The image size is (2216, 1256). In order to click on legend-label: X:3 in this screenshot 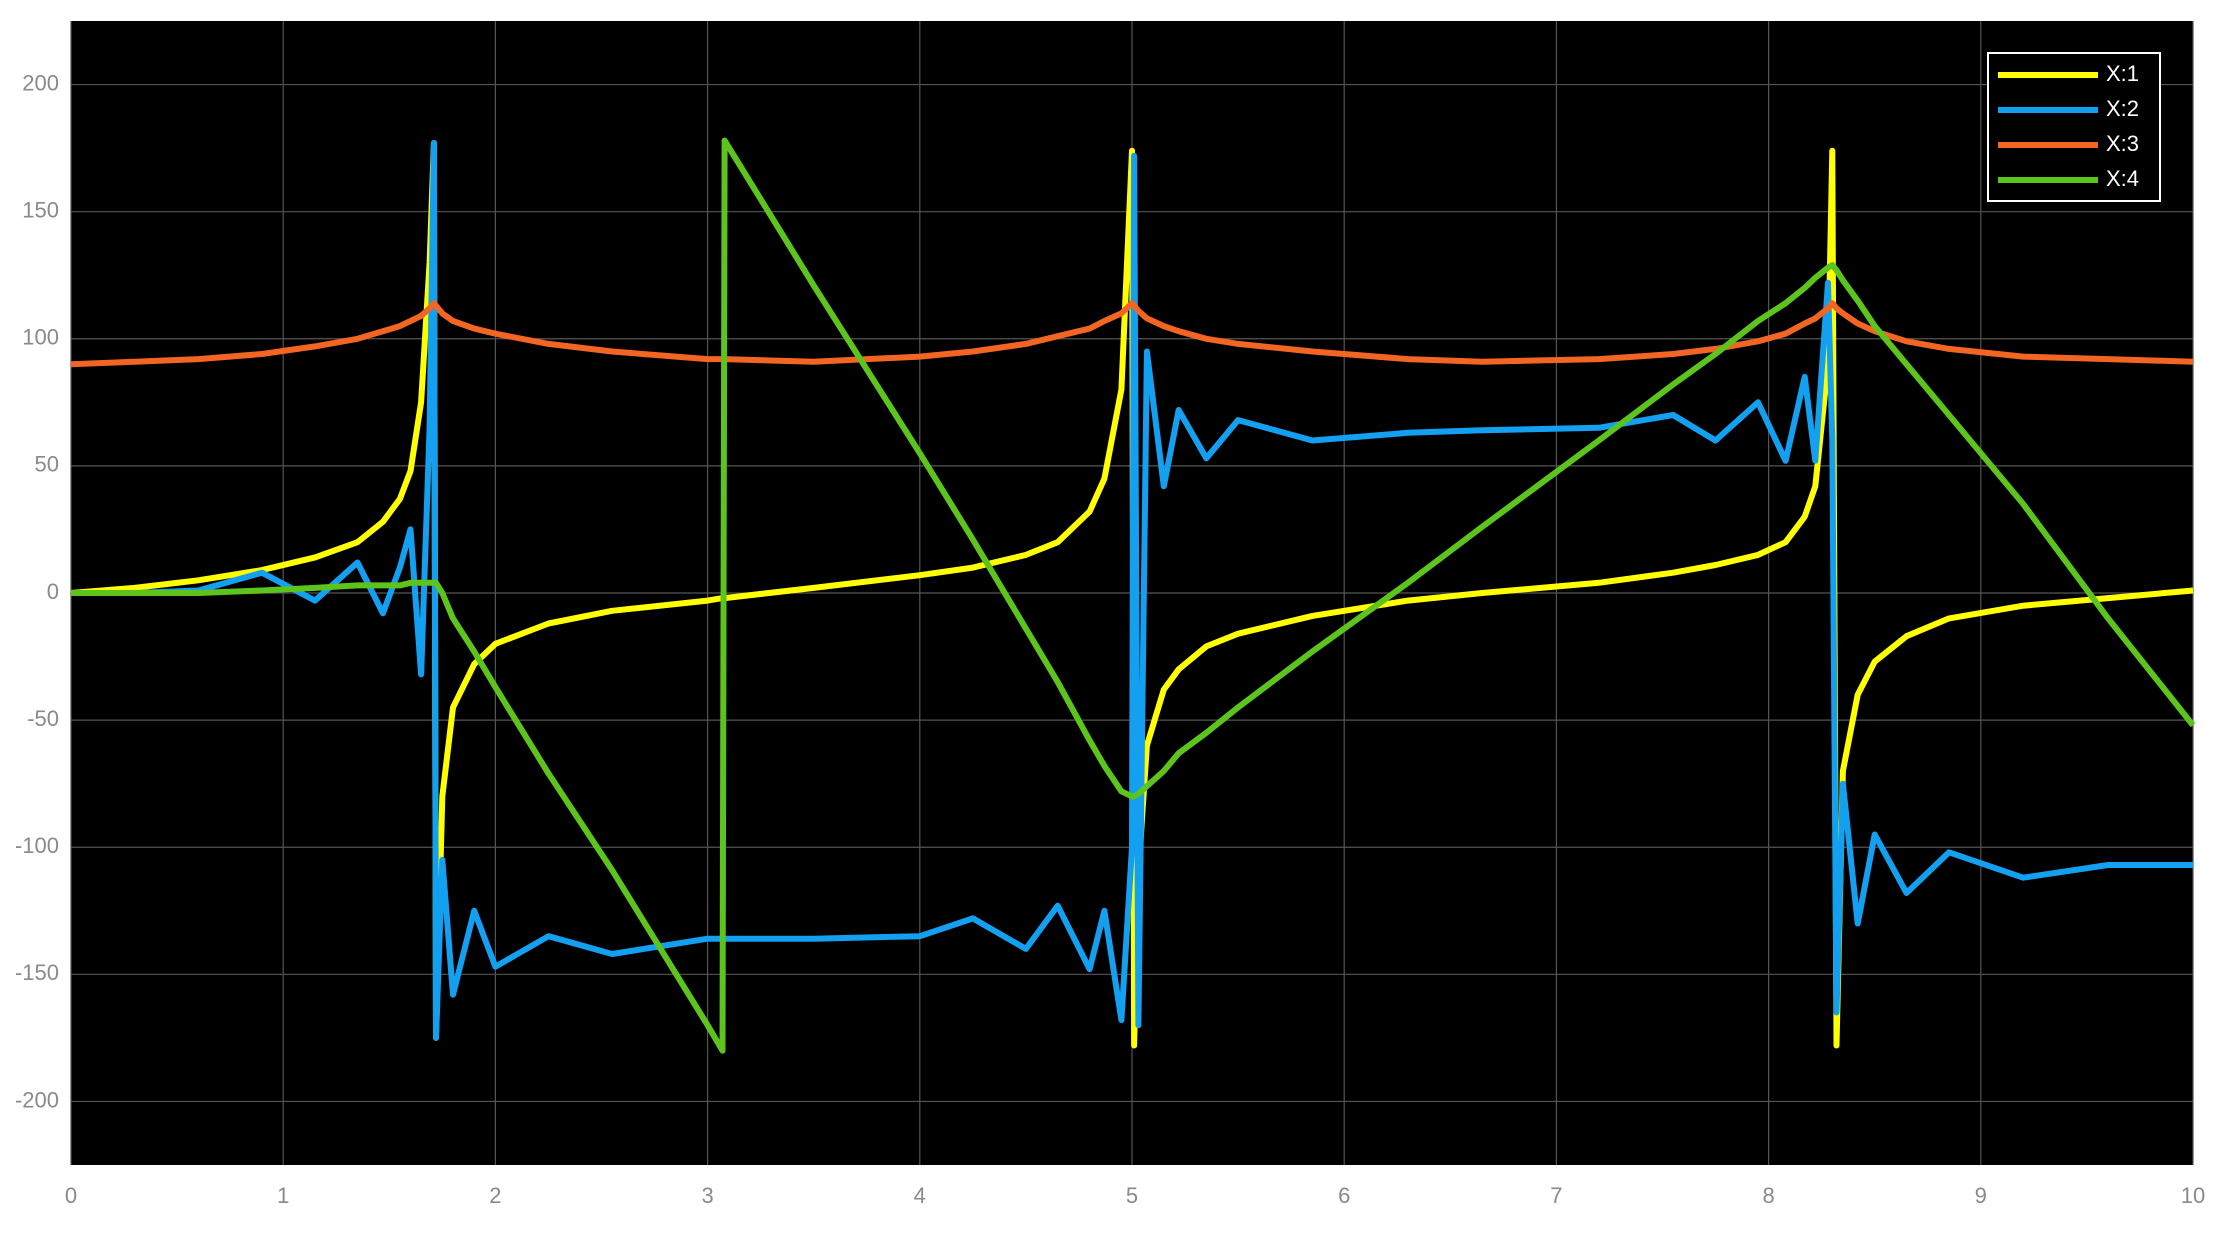, I will do `click(2122, 143)`.